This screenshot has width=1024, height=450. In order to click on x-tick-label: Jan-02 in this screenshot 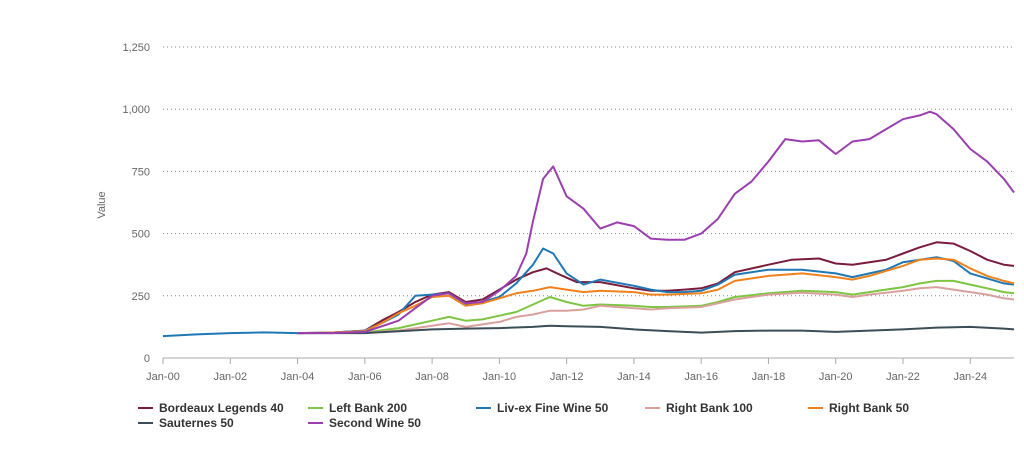, I will do `click(230, 377)`.